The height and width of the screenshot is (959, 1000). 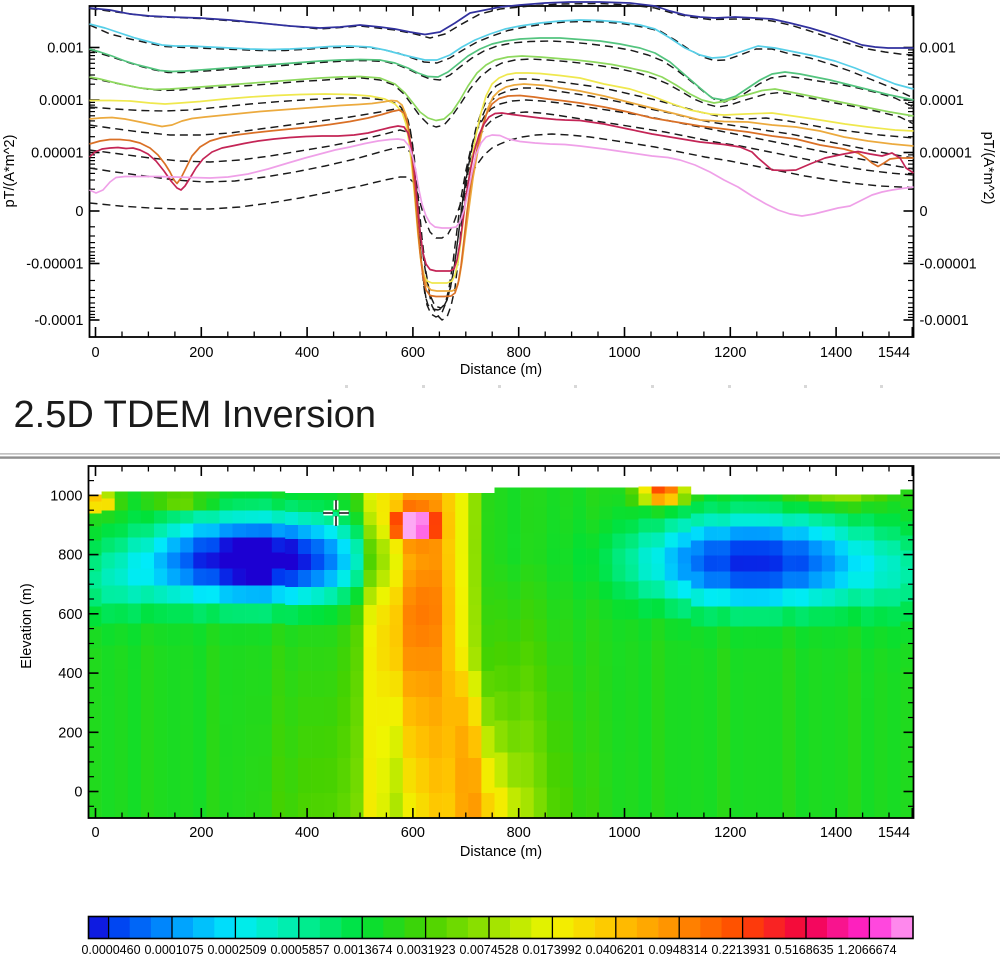 I want to click on svg-text: 0.0013674, so click(x=362, y=950).